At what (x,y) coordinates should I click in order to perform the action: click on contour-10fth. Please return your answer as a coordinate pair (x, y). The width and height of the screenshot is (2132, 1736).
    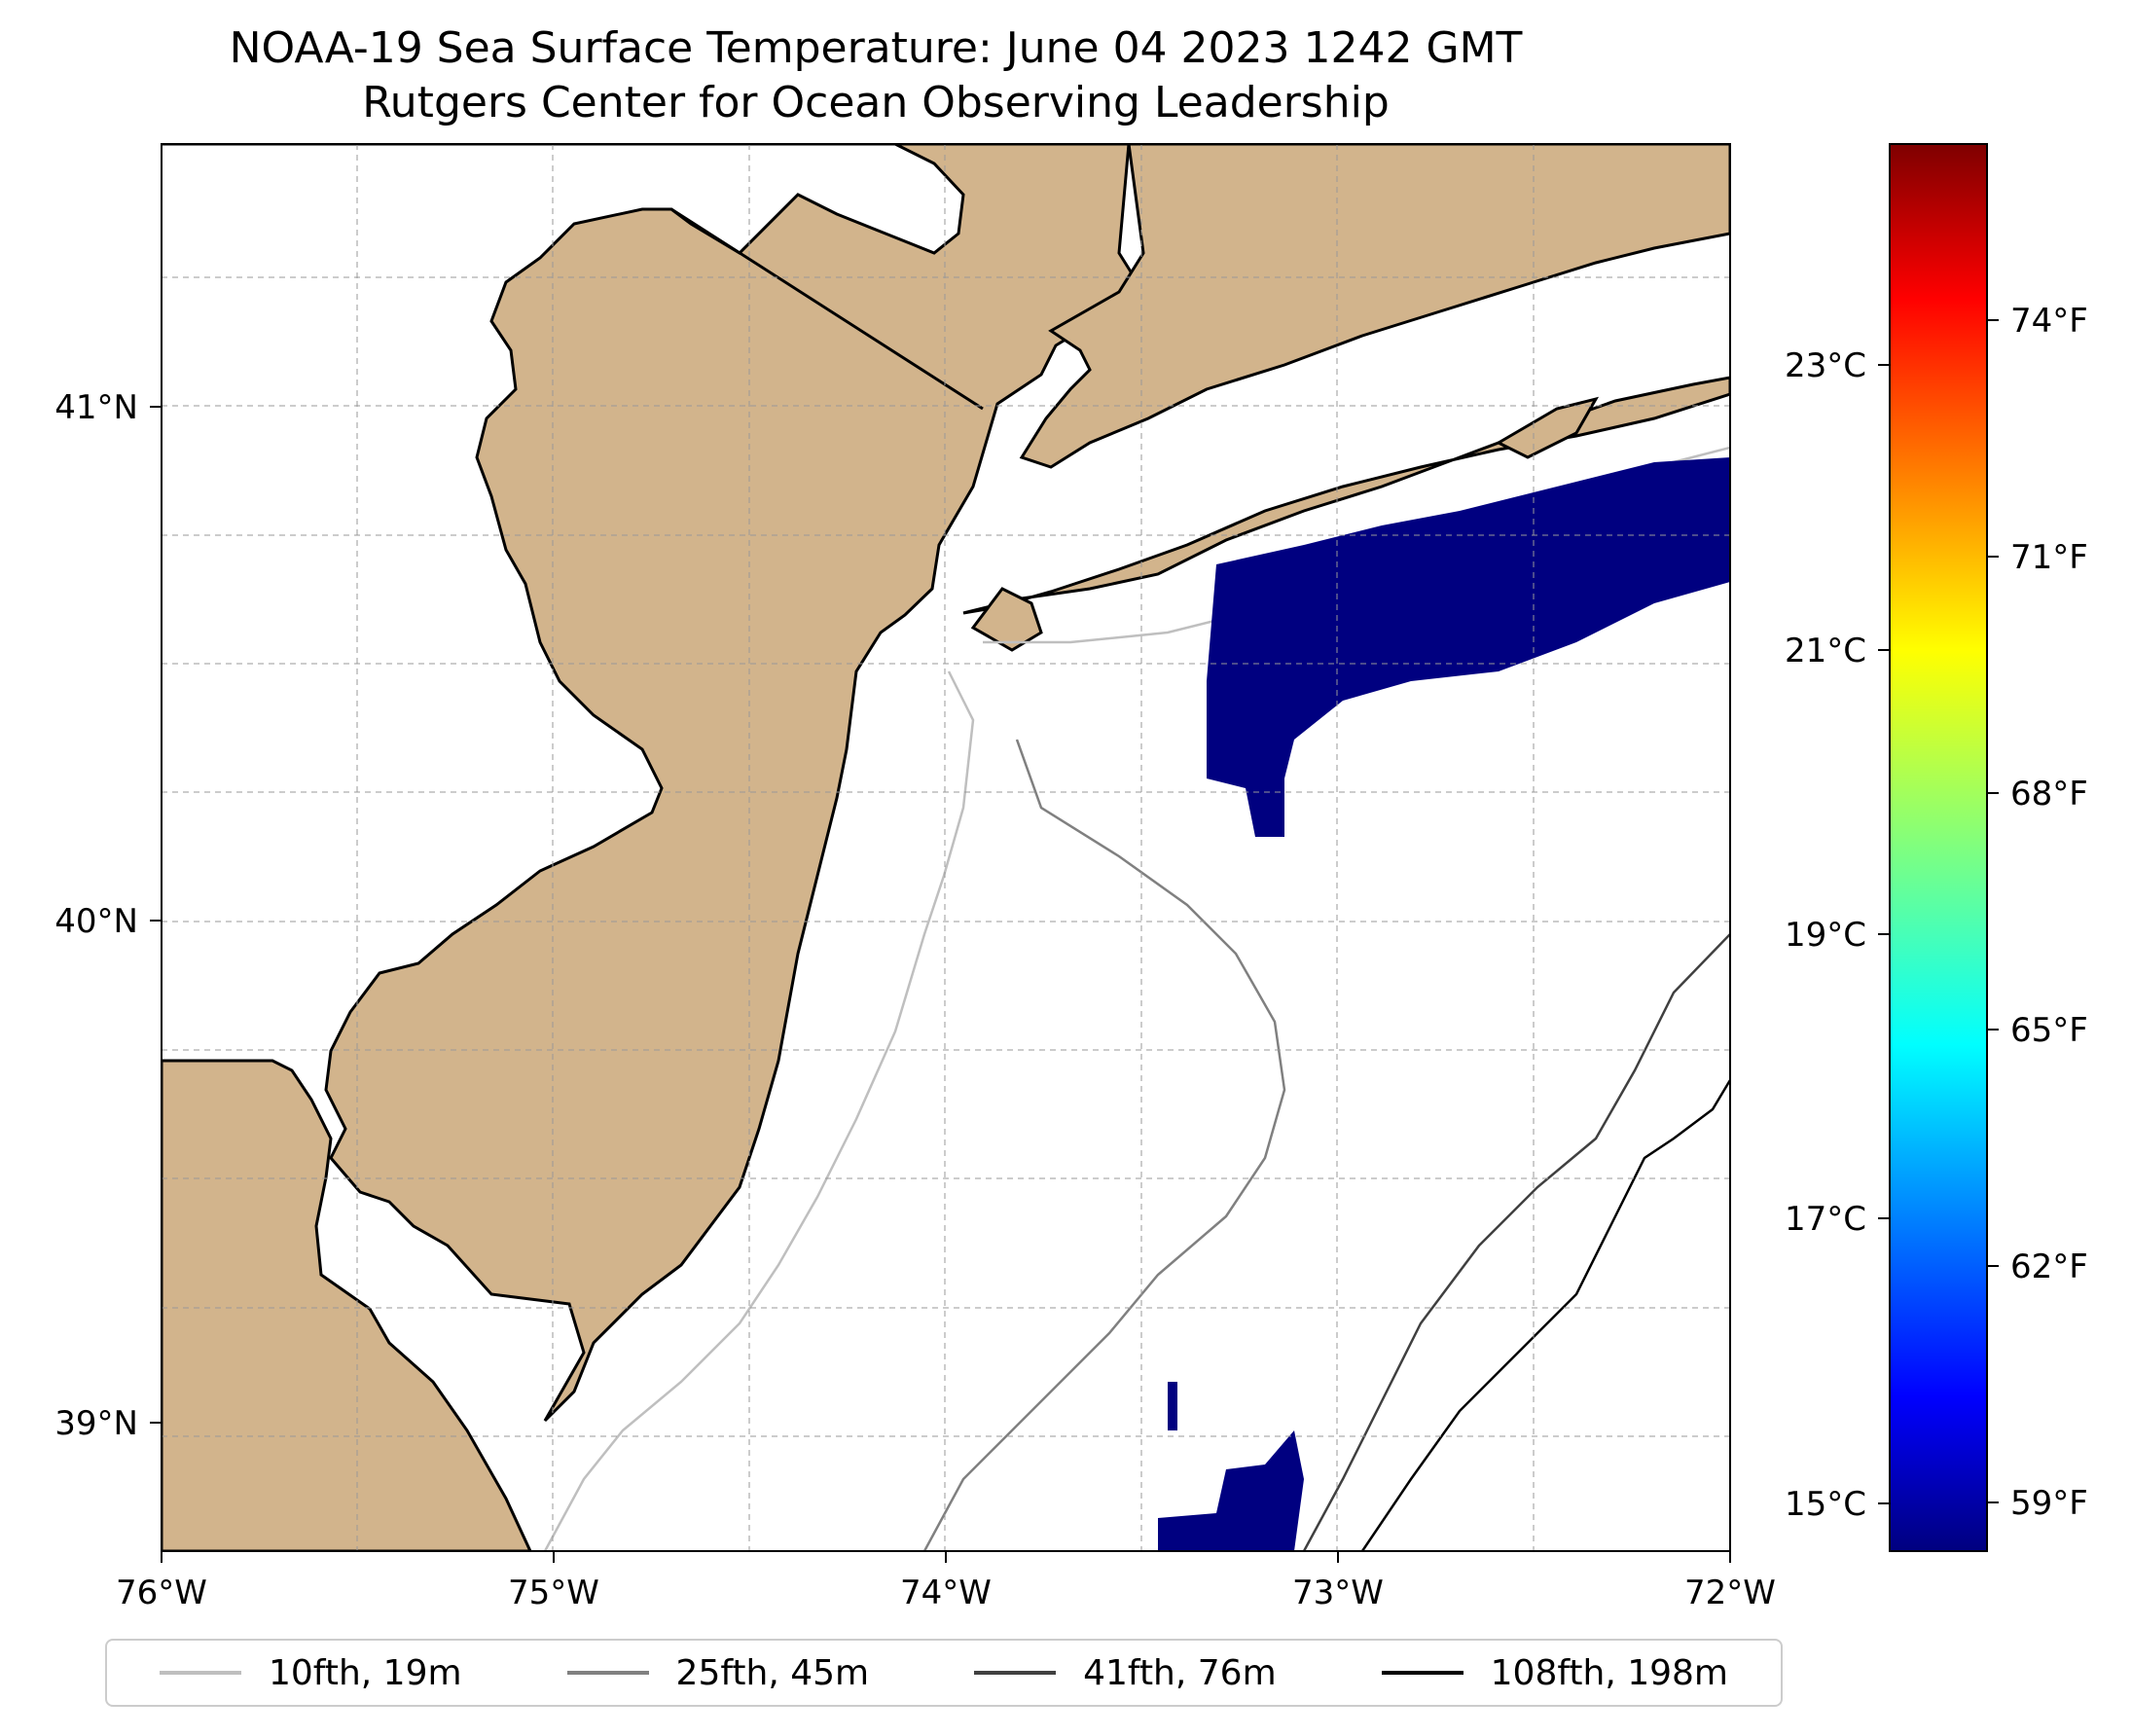
    Looking at the image, I should click on (759, 1110).